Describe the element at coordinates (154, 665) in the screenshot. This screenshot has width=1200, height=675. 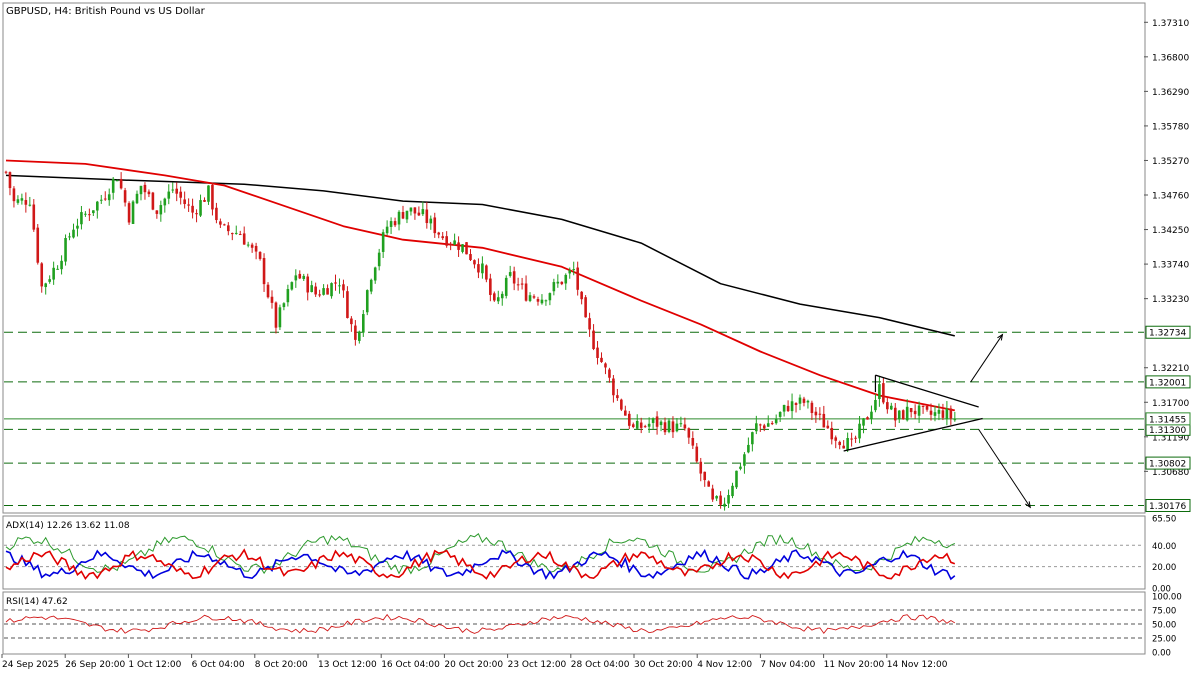
I see `time-tick-label: 1 Oct 12:00` at that location.